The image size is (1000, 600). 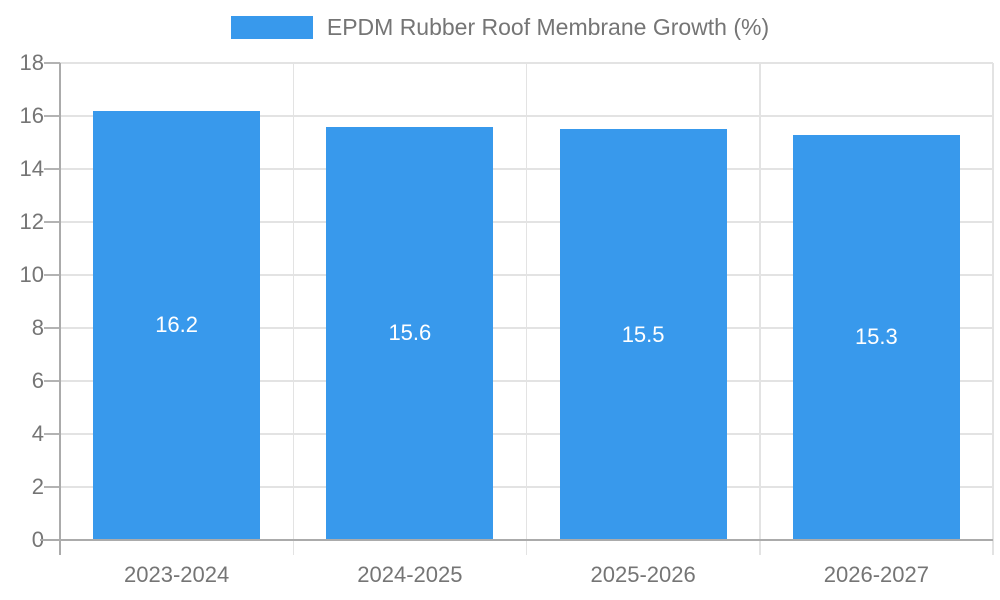 I want to click on bar-value-label: 16.2, so click(x=177, y=325).